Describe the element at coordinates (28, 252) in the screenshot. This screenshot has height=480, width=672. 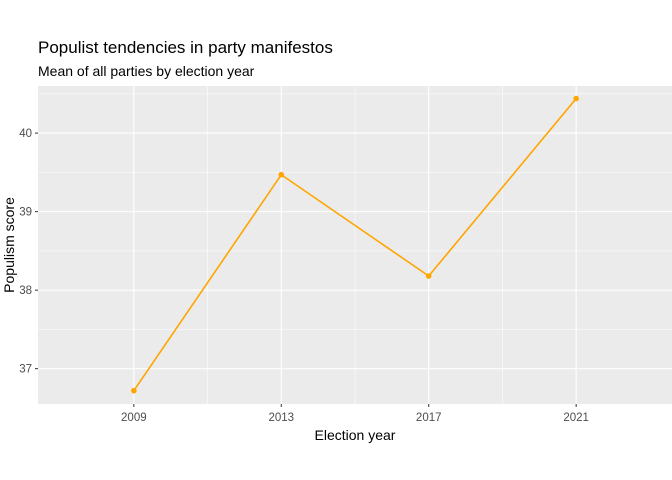
I see `y-axis: 37 38 39 40` at that location.